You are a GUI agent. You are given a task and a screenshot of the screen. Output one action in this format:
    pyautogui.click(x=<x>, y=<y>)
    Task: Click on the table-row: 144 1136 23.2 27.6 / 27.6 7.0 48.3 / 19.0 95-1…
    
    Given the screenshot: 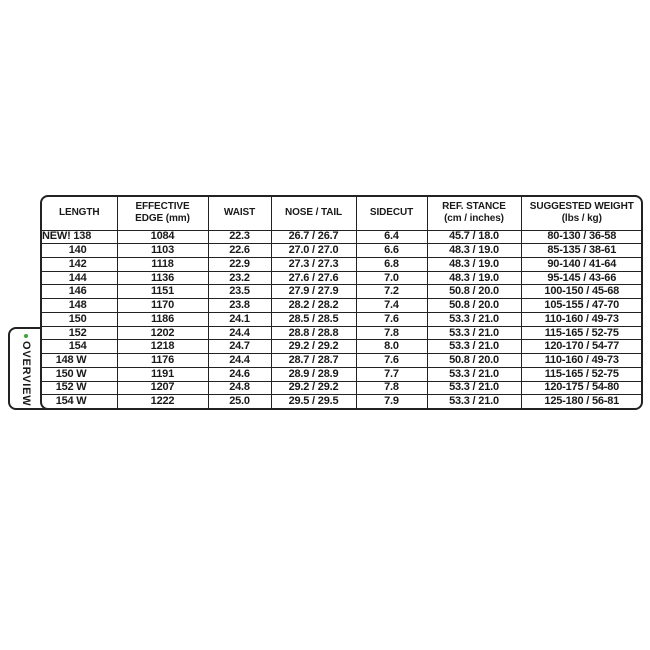 What is the action you would take?
    pyautogui.click(x=341, y=278)
    